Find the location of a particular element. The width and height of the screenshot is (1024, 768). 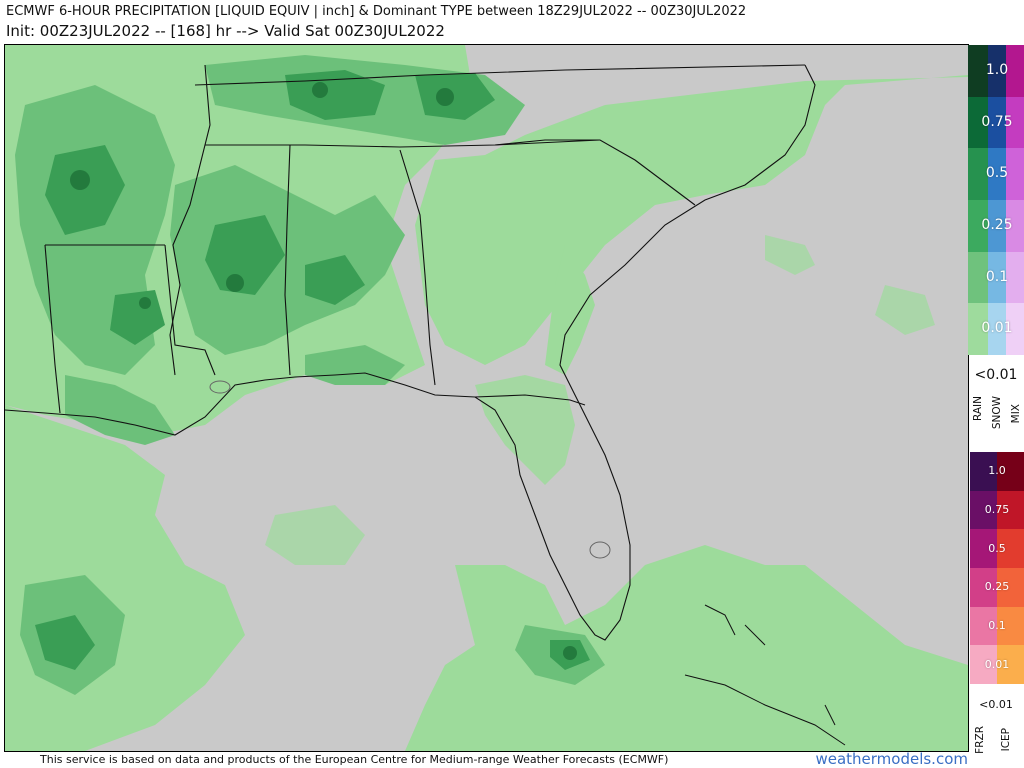

rain-type-label: RAIN is located at coordinates (978, 409).